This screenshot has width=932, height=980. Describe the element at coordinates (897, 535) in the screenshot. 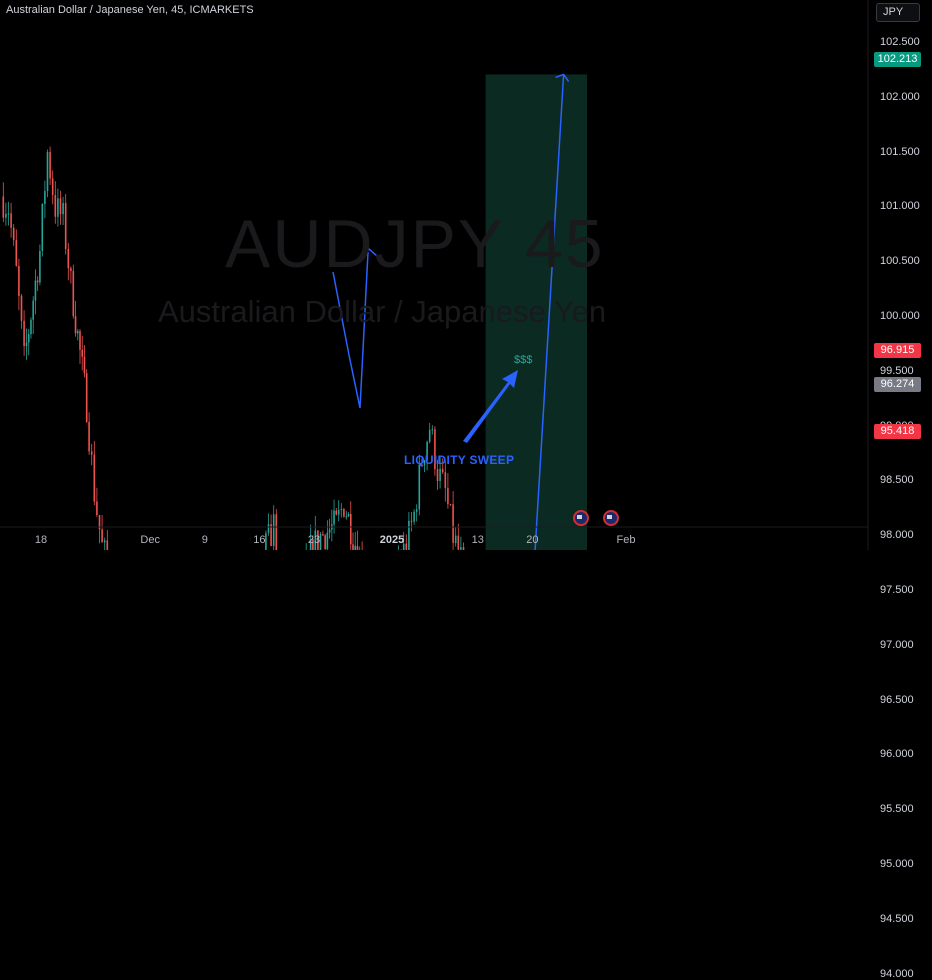

I see `y-tick-label: 98.000` at that location.